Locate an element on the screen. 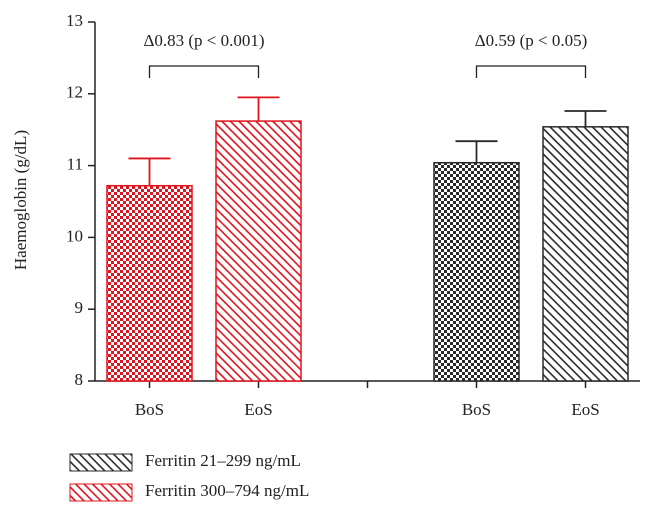 This screenshot has width=650, height=521. legend-label: Ferritin 21–299 ng/mL is located at coordinates (223, 460).